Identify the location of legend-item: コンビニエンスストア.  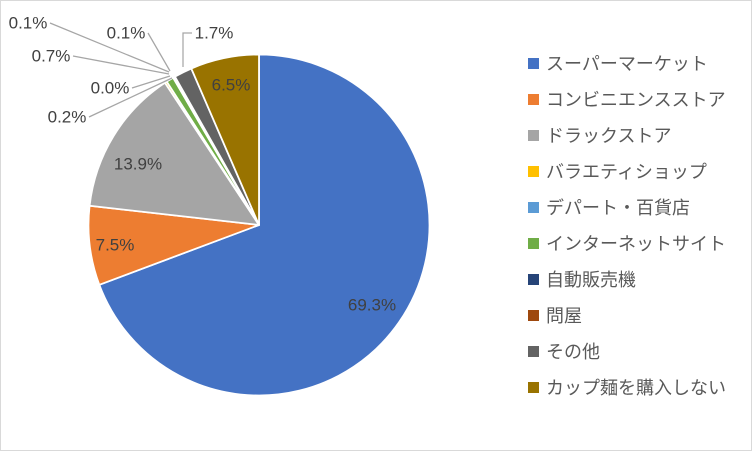
(627, 99).